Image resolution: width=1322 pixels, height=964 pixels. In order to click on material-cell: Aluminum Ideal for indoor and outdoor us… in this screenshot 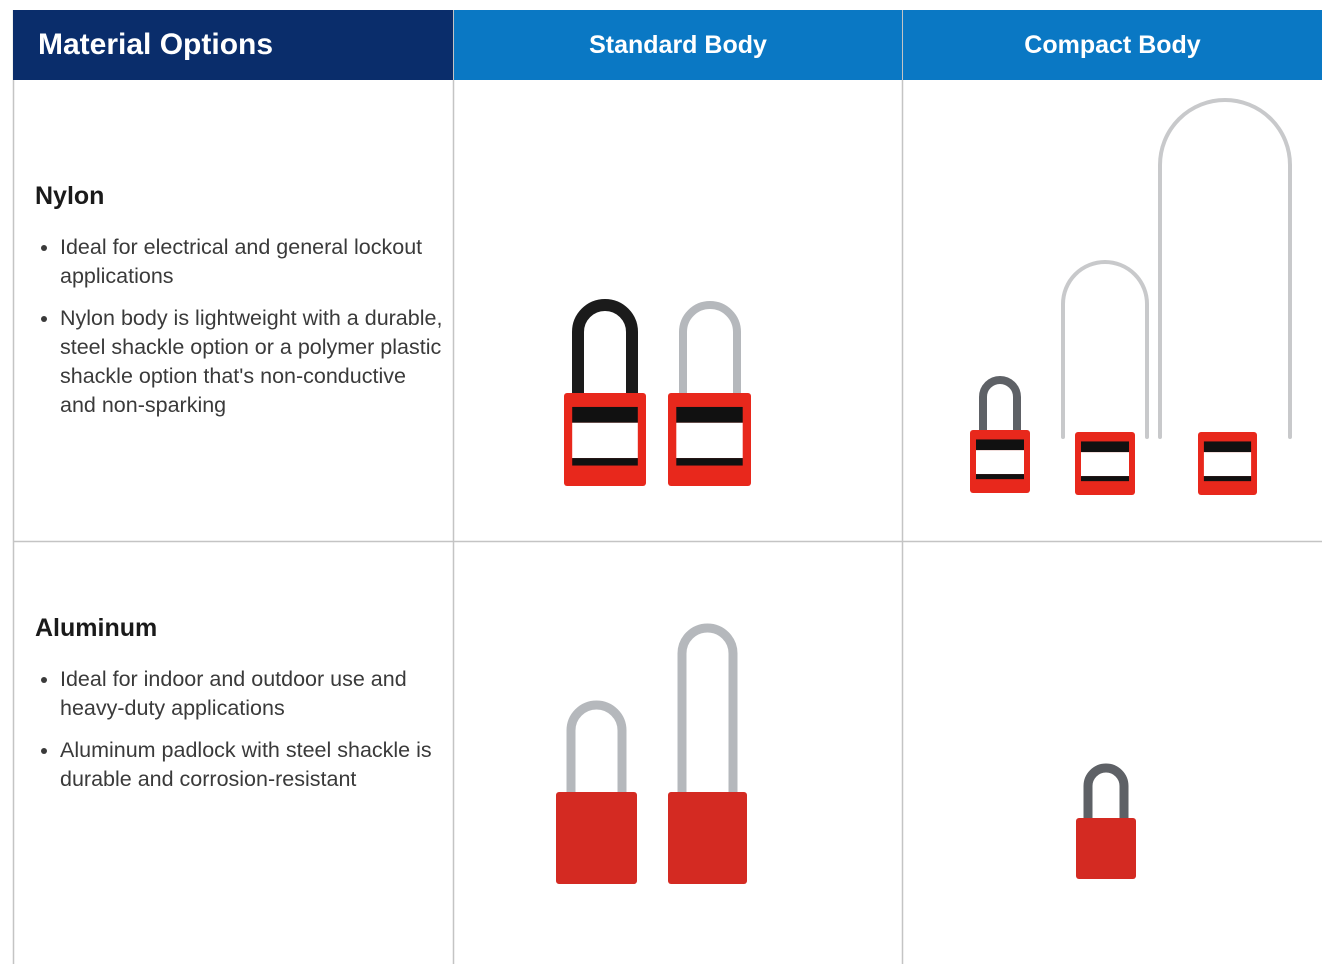, I will do `click(240, 710)`.